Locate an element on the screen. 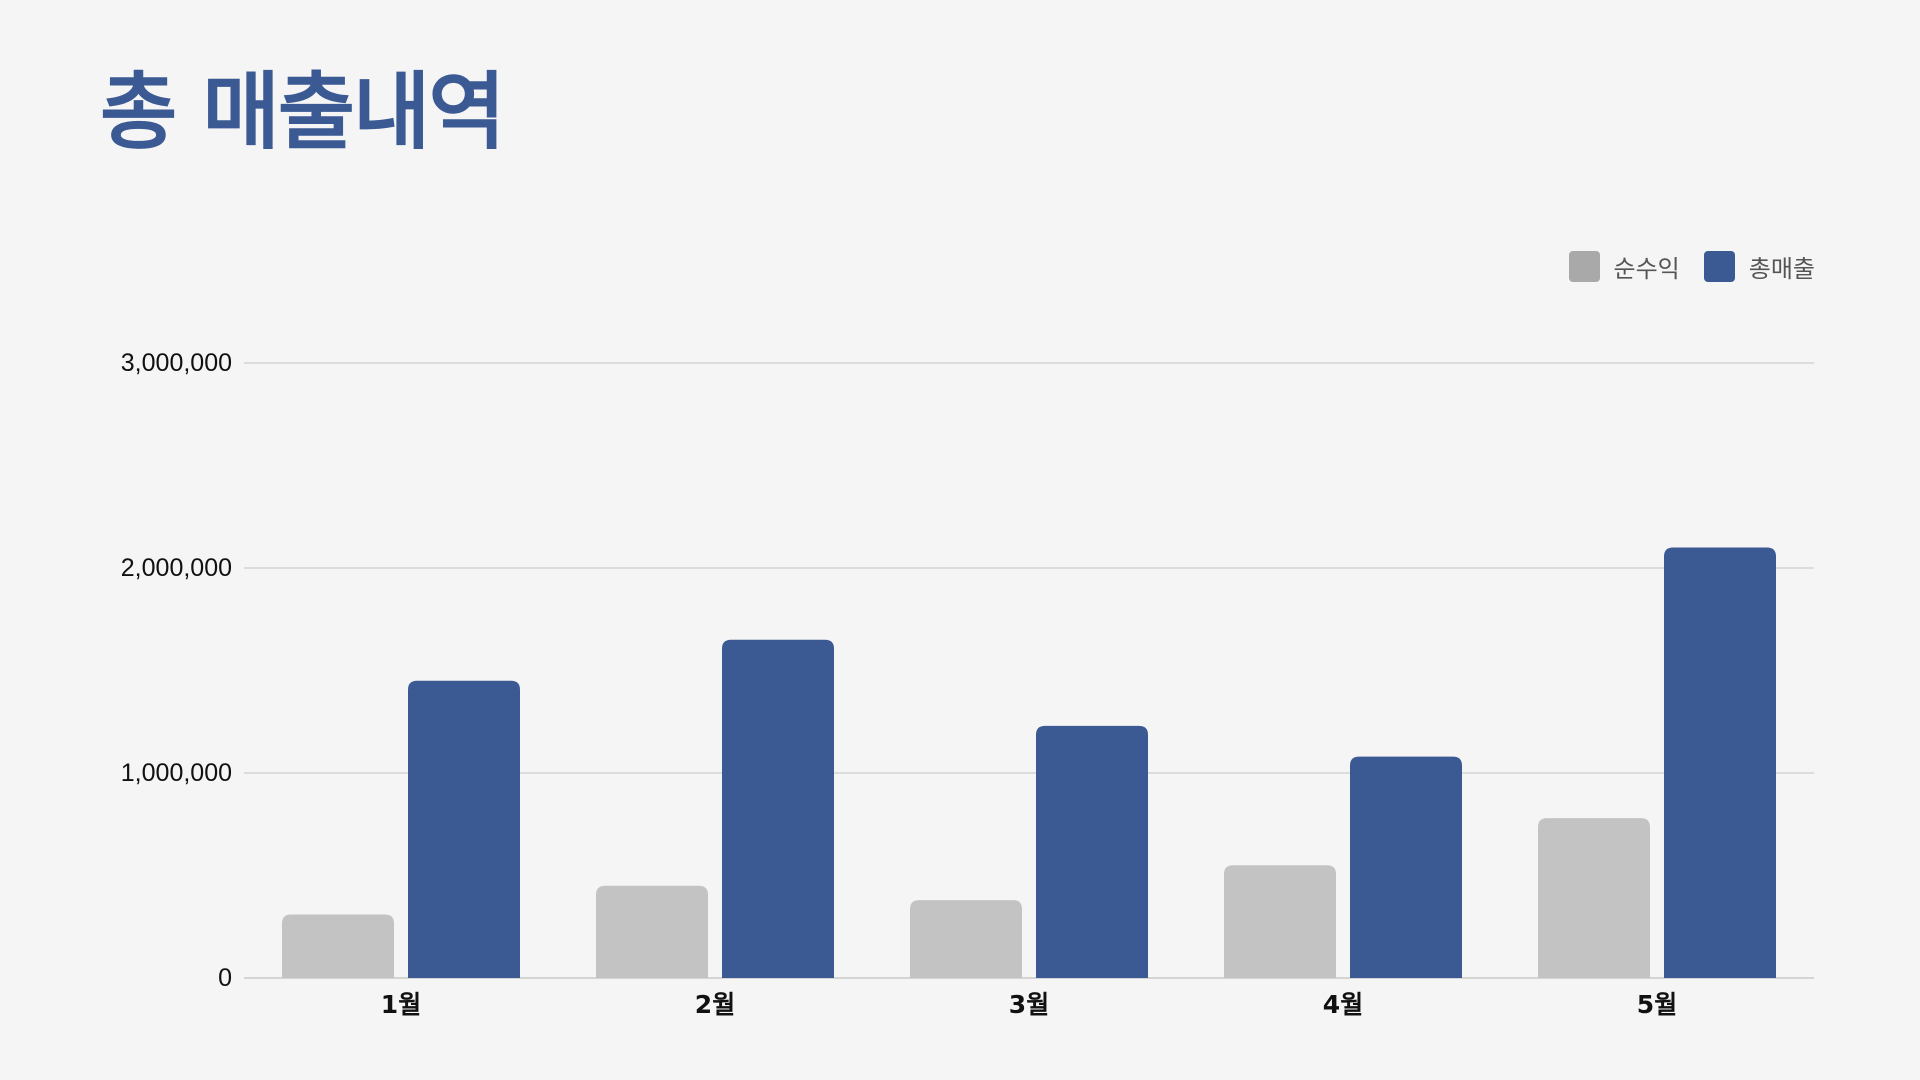  y-tick-label: 1,000,000 is located at coordinates (176, 773).